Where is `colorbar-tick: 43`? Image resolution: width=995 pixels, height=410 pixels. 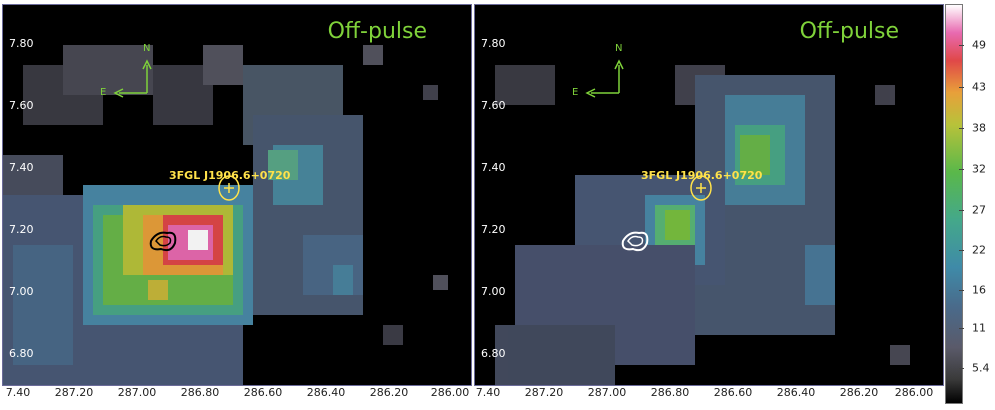
colorbar-tick: 43 is located at coordinates (979, 87).